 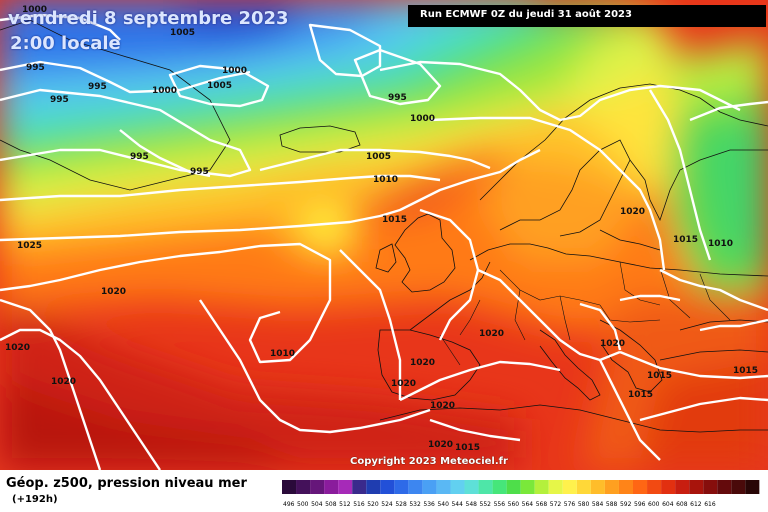 What do you see at coordinates (542, 503) in the screenshot?
I see `scale-label: 568` at bounding box center [542, 503].